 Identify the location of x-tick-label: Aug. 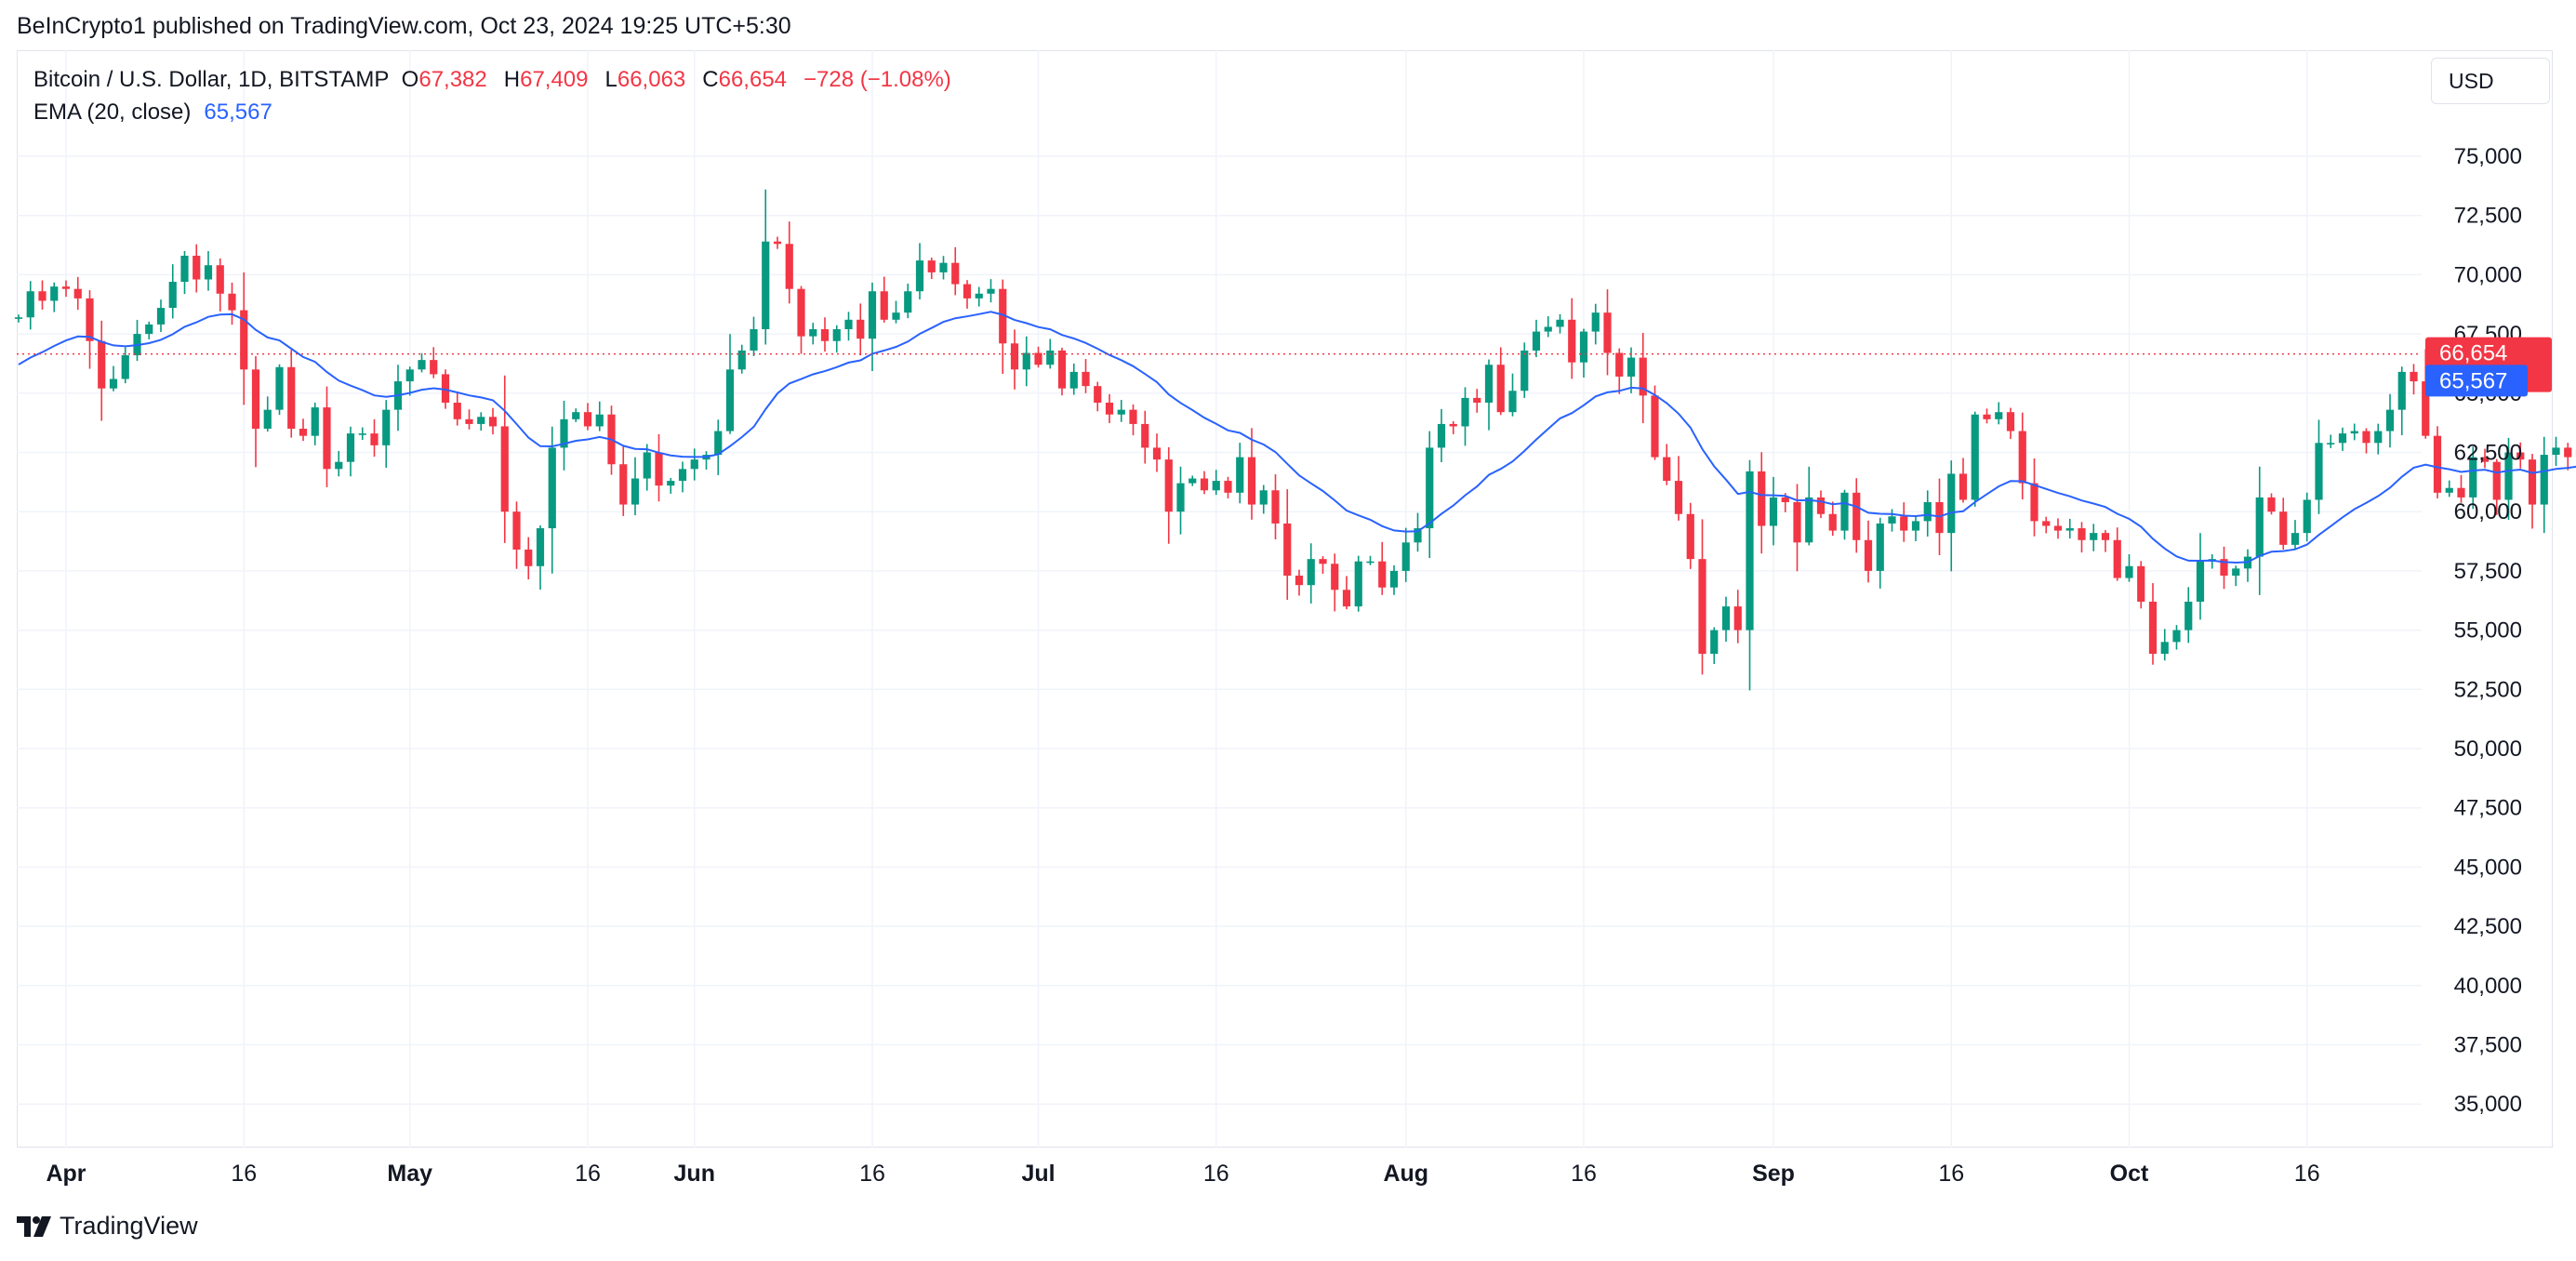
(1405, 1174).